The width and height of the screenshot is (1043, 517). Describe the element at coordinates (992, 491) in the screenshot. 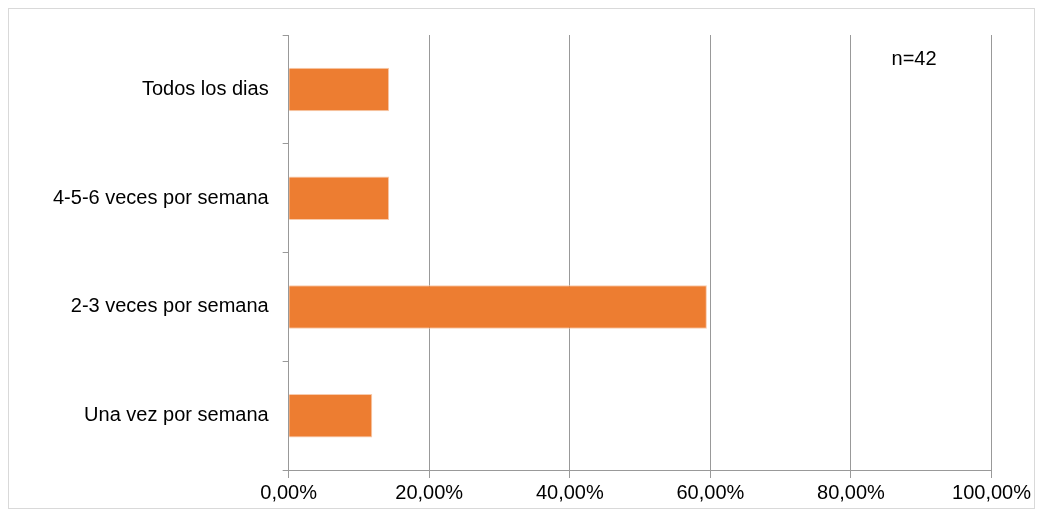

I see `x-tick-label: 100,00%` at that location.